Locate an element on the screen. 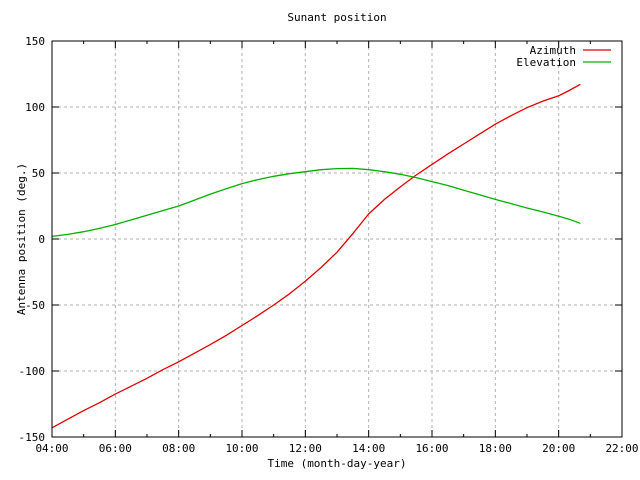  y-tick-label: -150 is located at coordinates (32, 437).